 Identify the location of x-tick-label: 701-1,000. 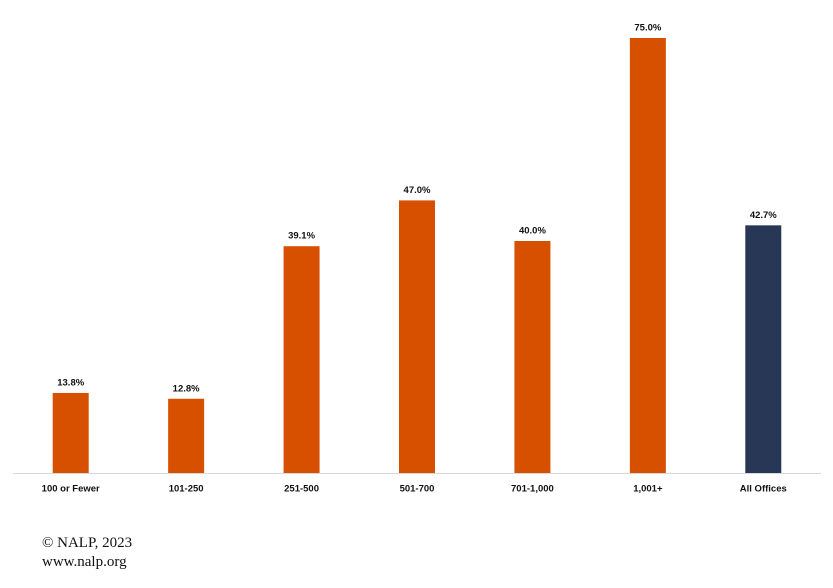
(532, 489).